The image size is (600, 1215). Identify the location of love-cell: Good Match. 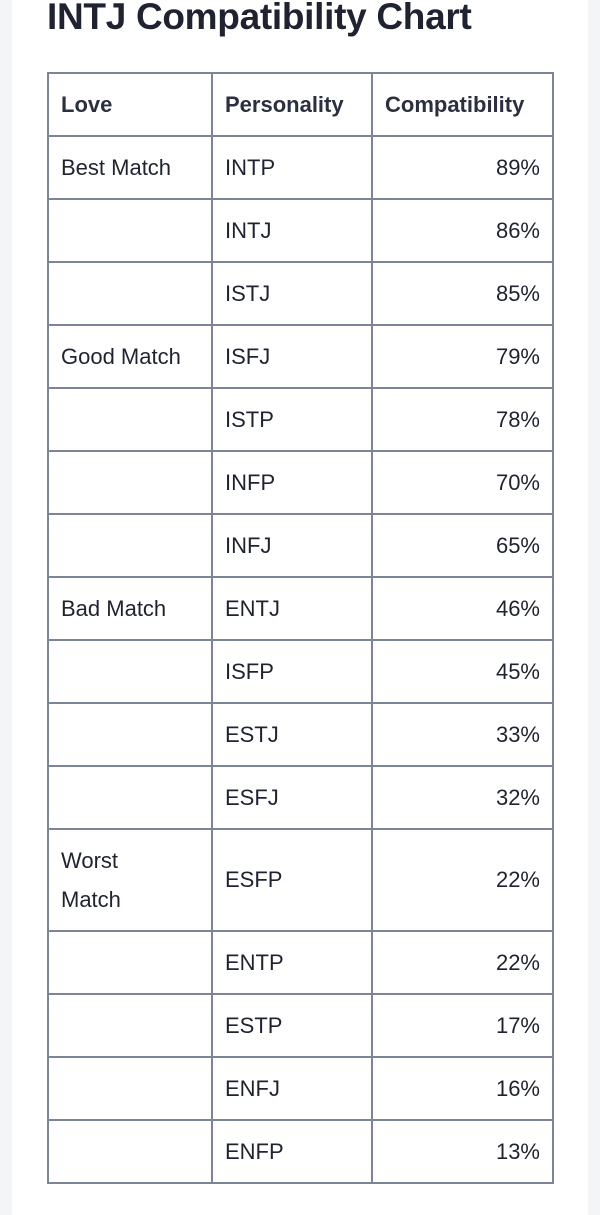
(130, 356).